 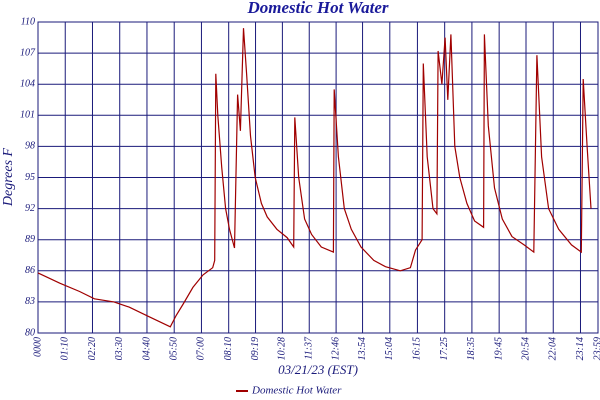 What do you see at coordinates (65, 348) in the screenshot?
I see `x-tick-label: 01:10` at bounding box center [65, 348].